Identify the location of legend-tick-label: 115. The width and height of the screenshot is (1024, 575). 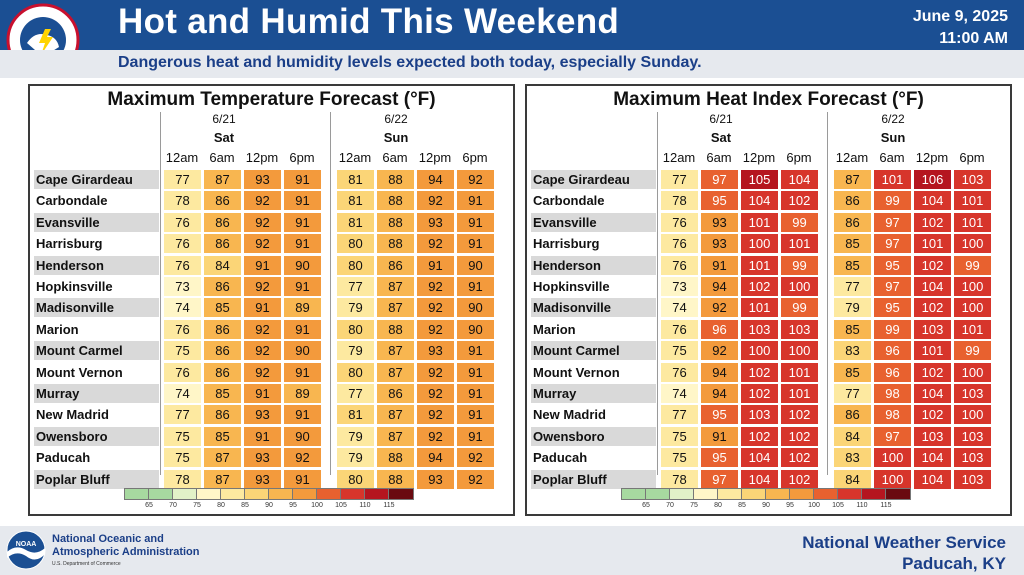
(886, 505).